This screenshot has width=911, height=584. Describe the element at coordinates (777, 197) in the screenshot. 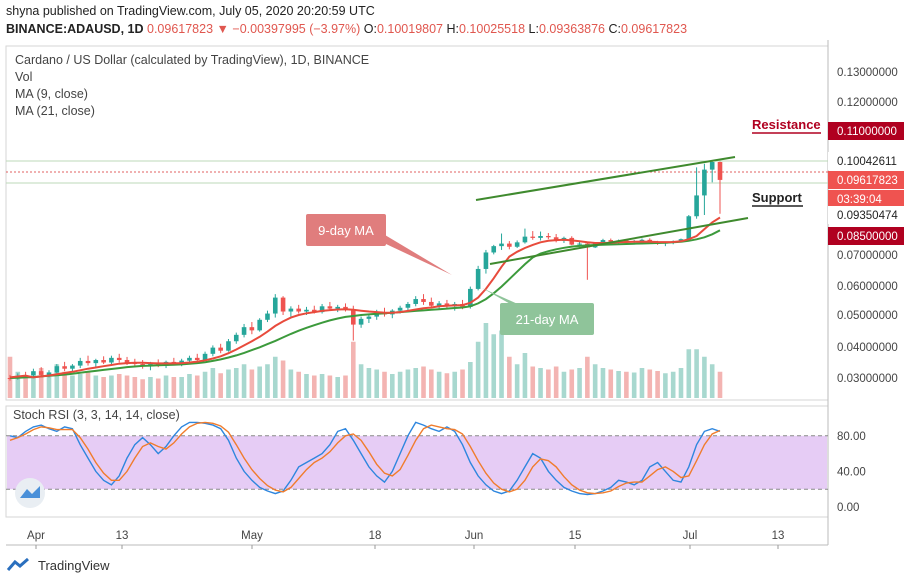

I see `support-label: Support` at that location.